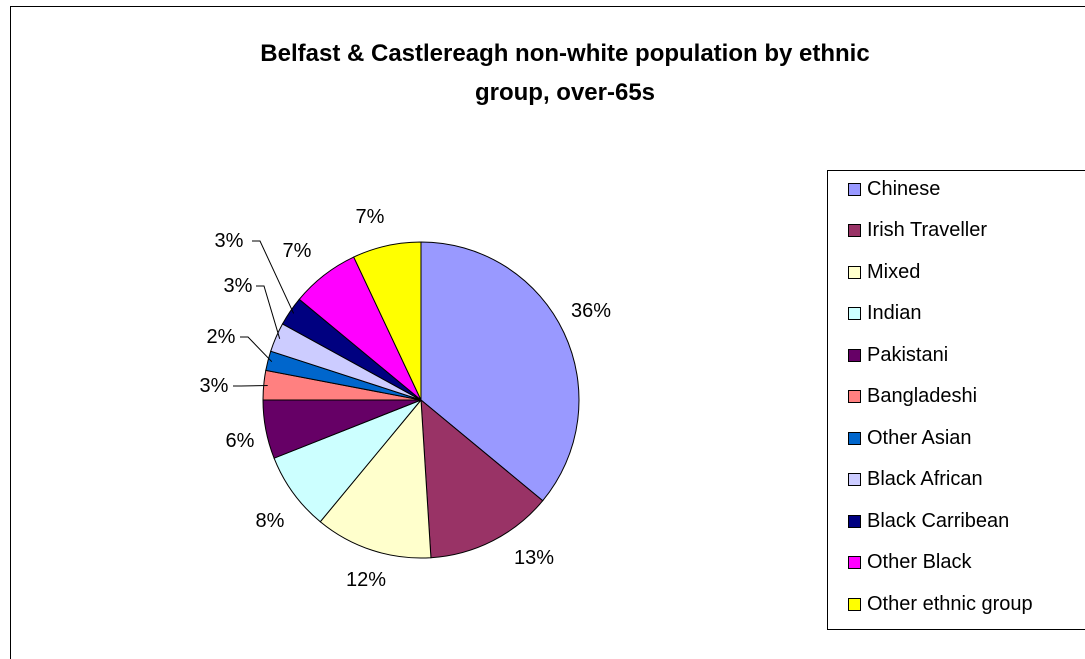 The image size is (1085, 659). Describe the element at coordinates (854, 313) in the screenshot. I see `legend-swatch-indian` at that location.